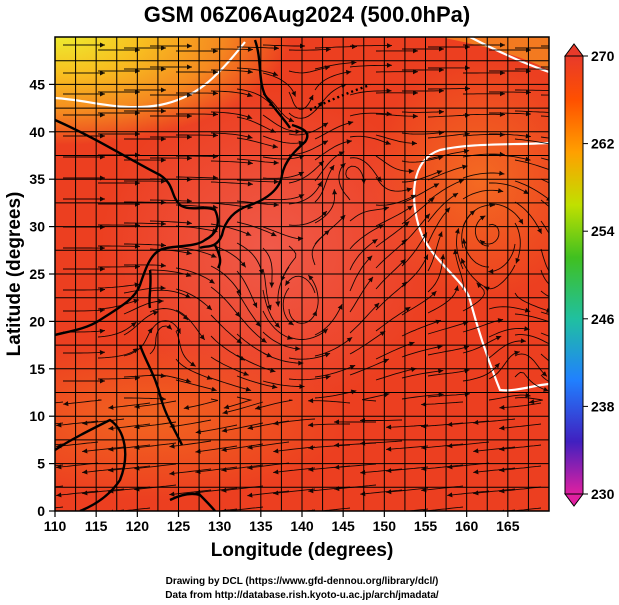 The height and width of the screenshot is (605, 619). Describe the element at coordinates (343, 526) in the screenshot. I see `x-tick-label: 145` at that location.